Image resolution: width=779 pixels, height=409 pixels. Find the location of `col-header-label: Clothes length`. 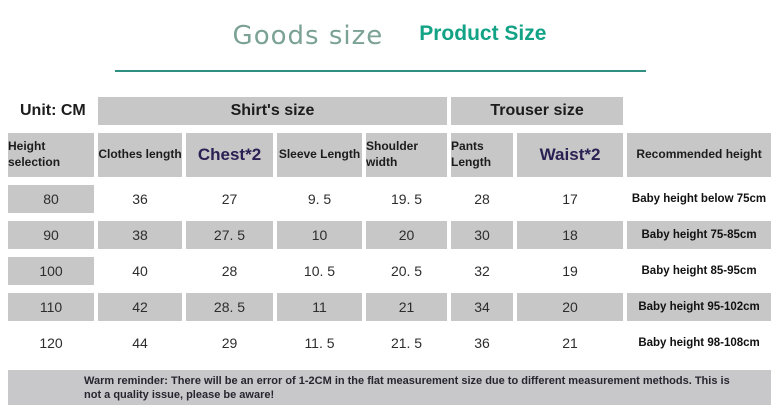

col-header-label: Clothes length is located at coordinates (140, 154).